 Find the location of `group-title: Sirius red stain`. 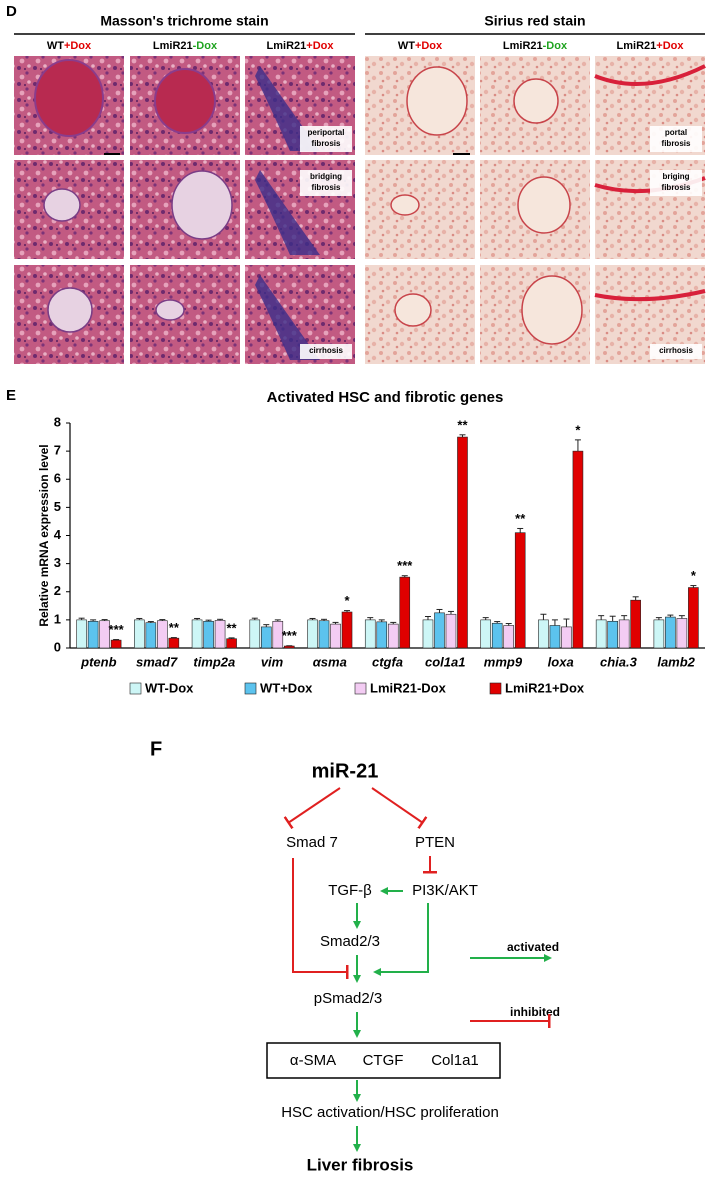

group-title: Sirius red stain is located at coordinates (534, 21).